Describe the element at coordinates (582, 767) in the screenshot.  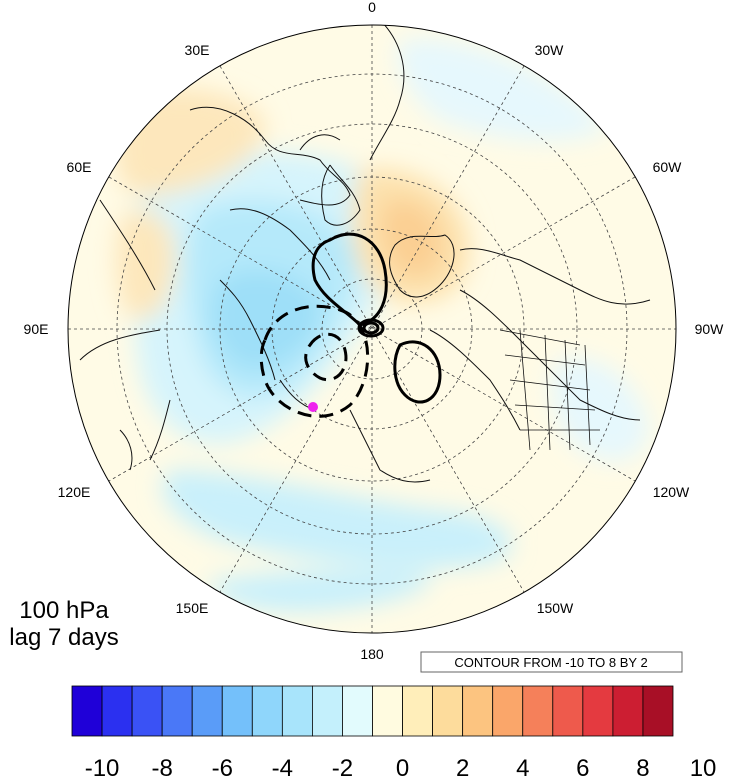
I see `colorbar-tick-label: 6` at that location.